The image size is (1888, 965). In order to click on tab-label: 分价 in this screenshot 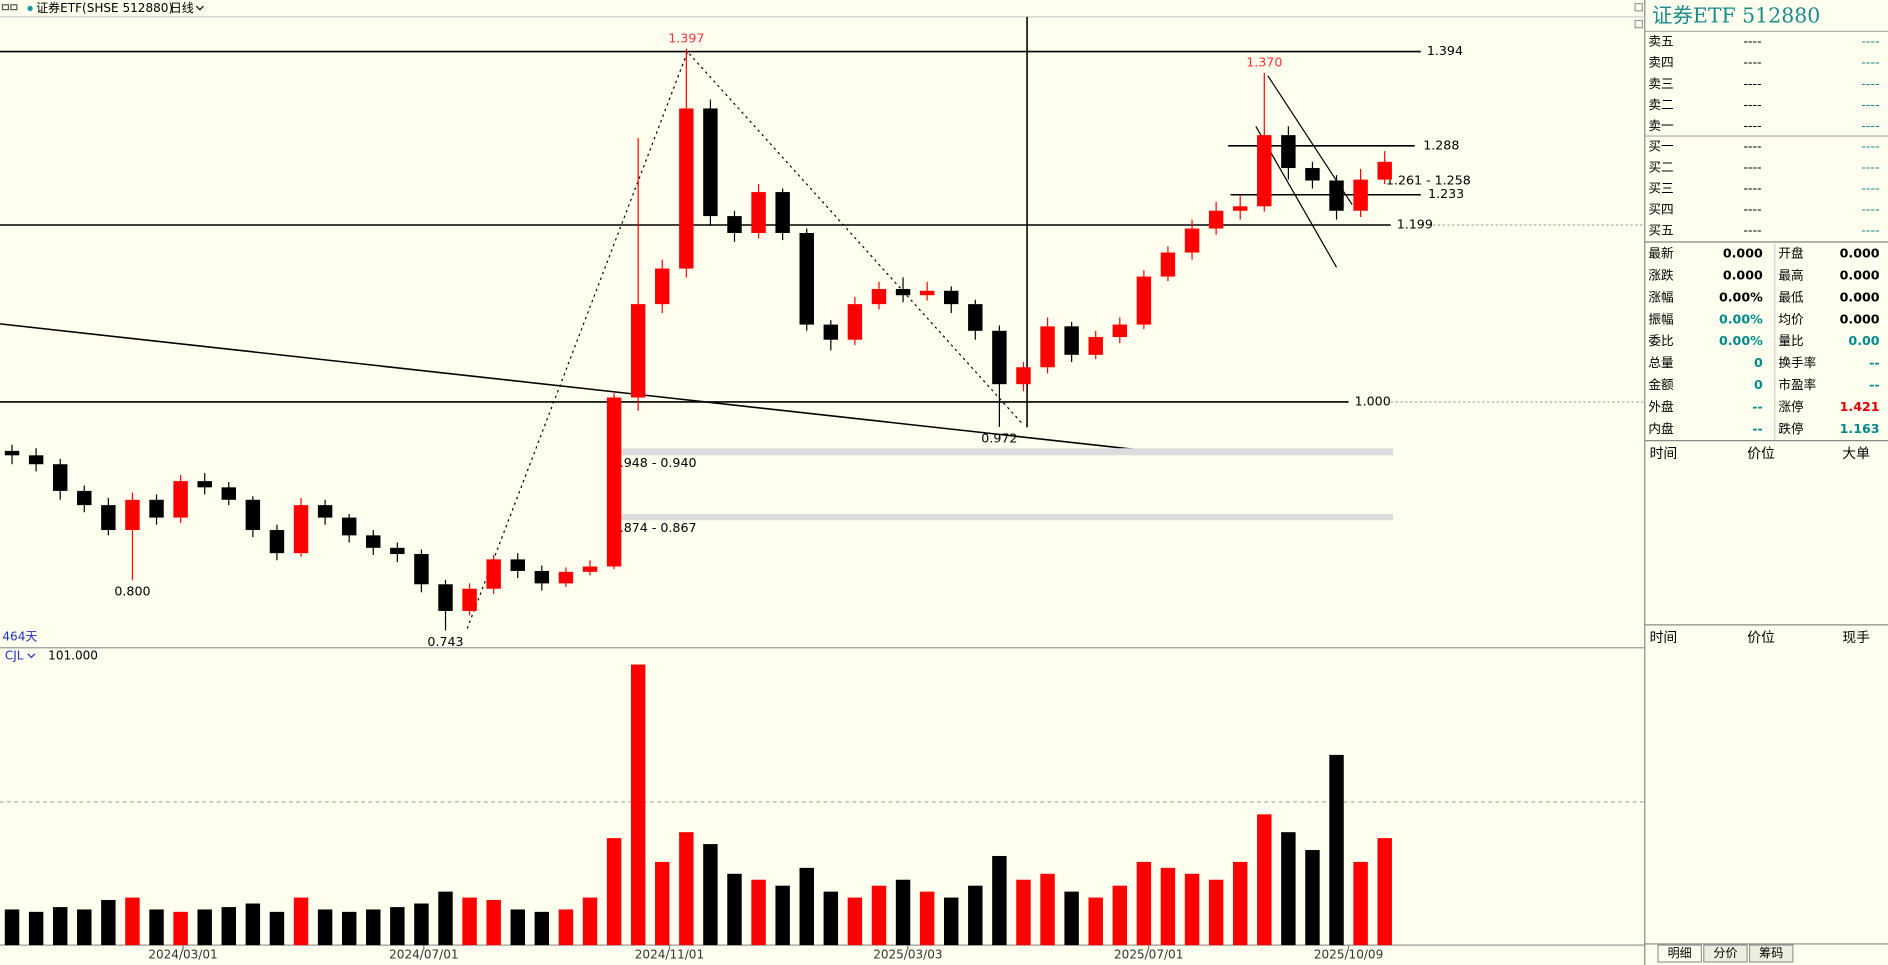, I will do `click(1725, 953)`.